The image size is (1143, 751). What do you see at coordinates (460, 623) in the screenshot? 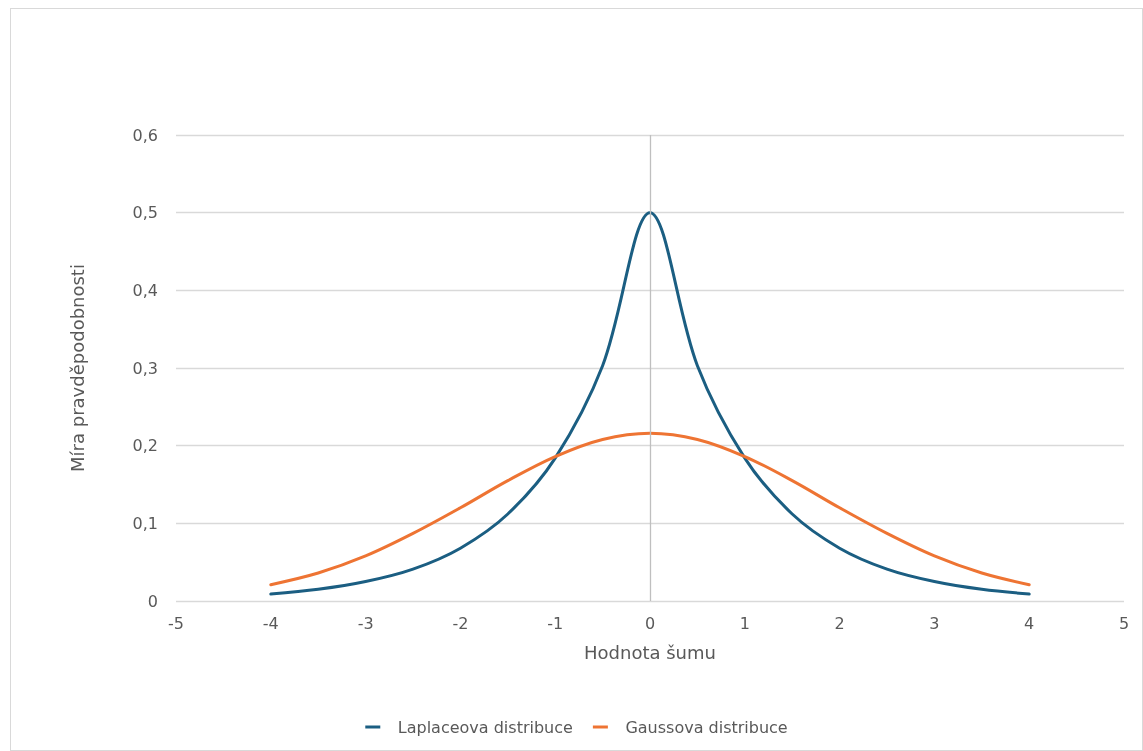
I see `x-tick-label: -2` at bounding box center [460, 623].